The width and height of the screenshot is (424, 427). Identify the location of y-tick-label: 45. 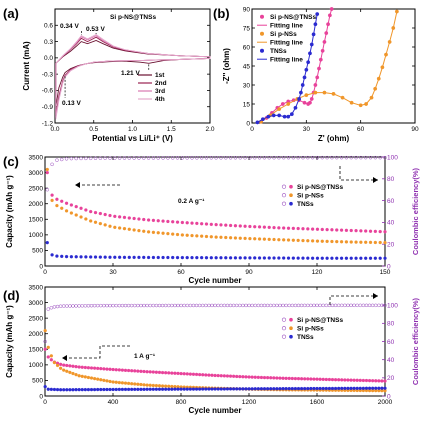
(247, 66).